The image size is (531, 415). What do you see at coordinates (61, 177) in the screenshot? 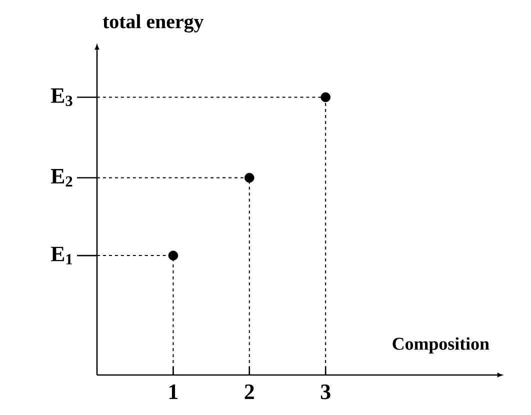
I see `ref-line-label: E$_{2}$` at bounding box center [61, 177].